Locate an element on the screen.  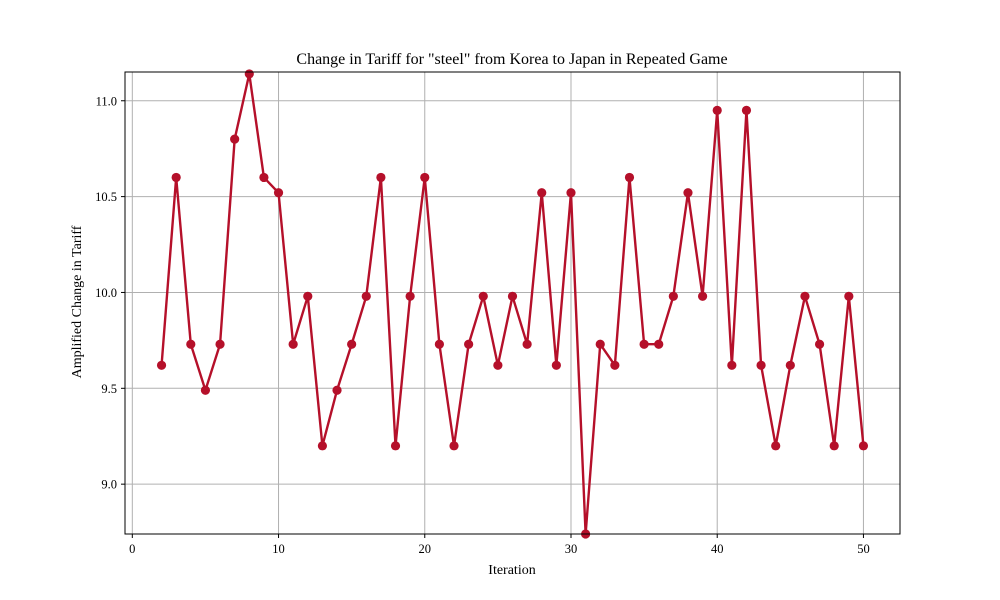
x-tick-label: 0 is located at coordinates (132, 549).